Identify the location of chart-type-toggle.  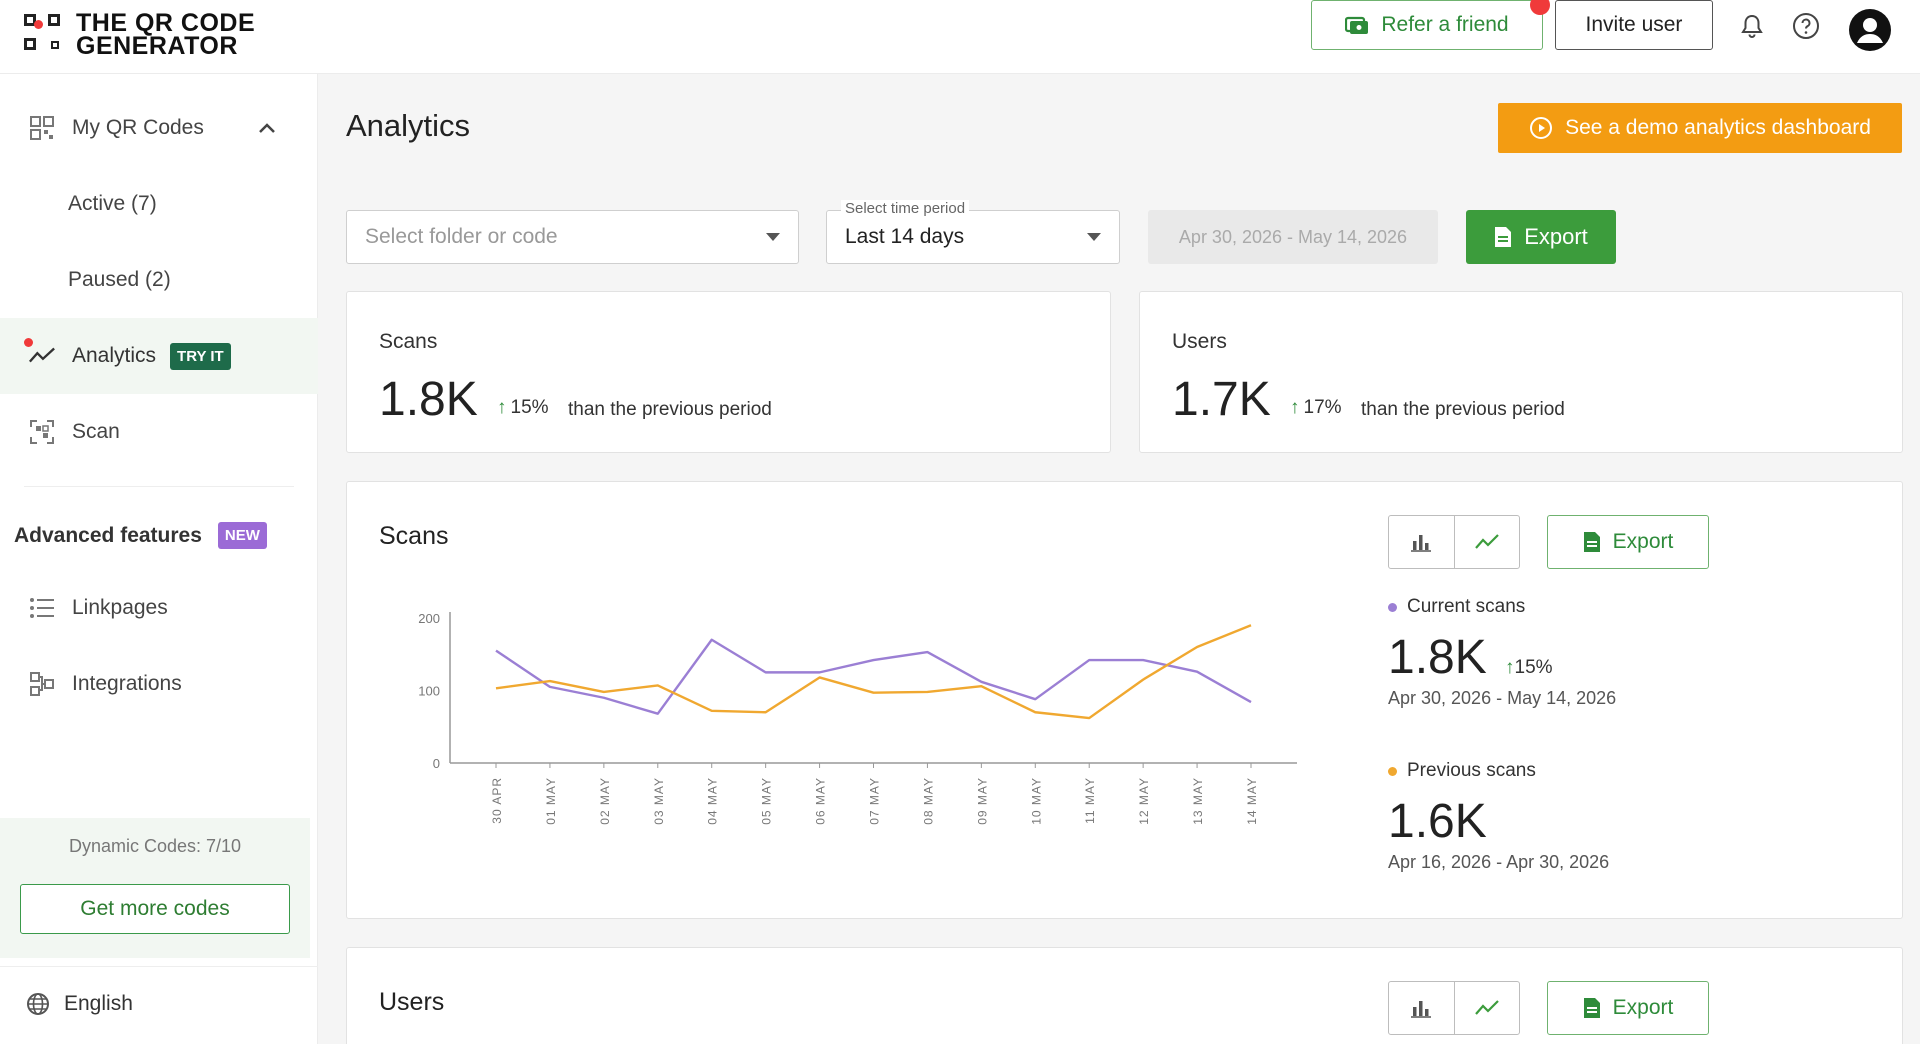
(1454, 542).